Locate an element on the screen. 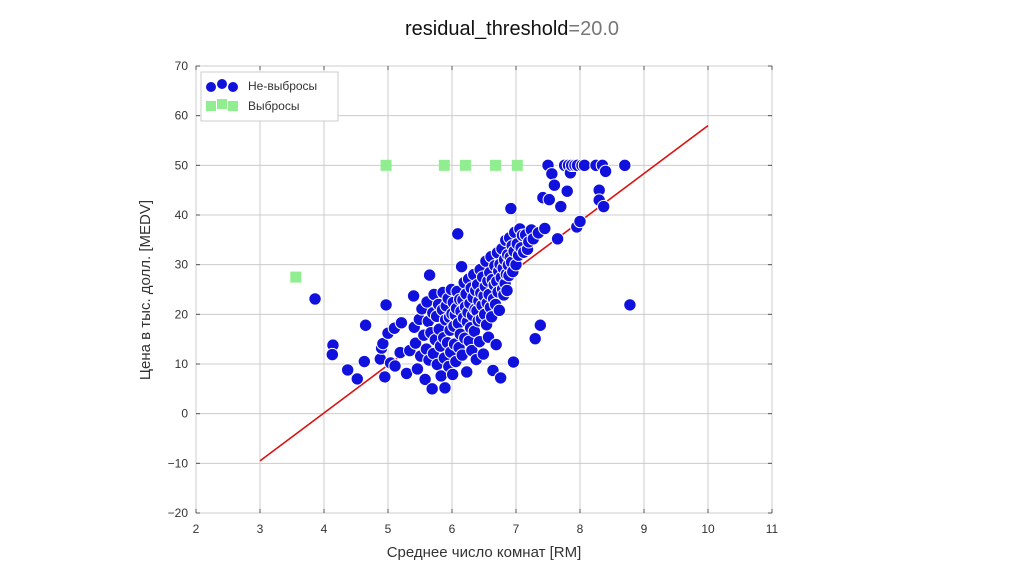  x-tick-label: 4 is located at coordinates (324, 529).